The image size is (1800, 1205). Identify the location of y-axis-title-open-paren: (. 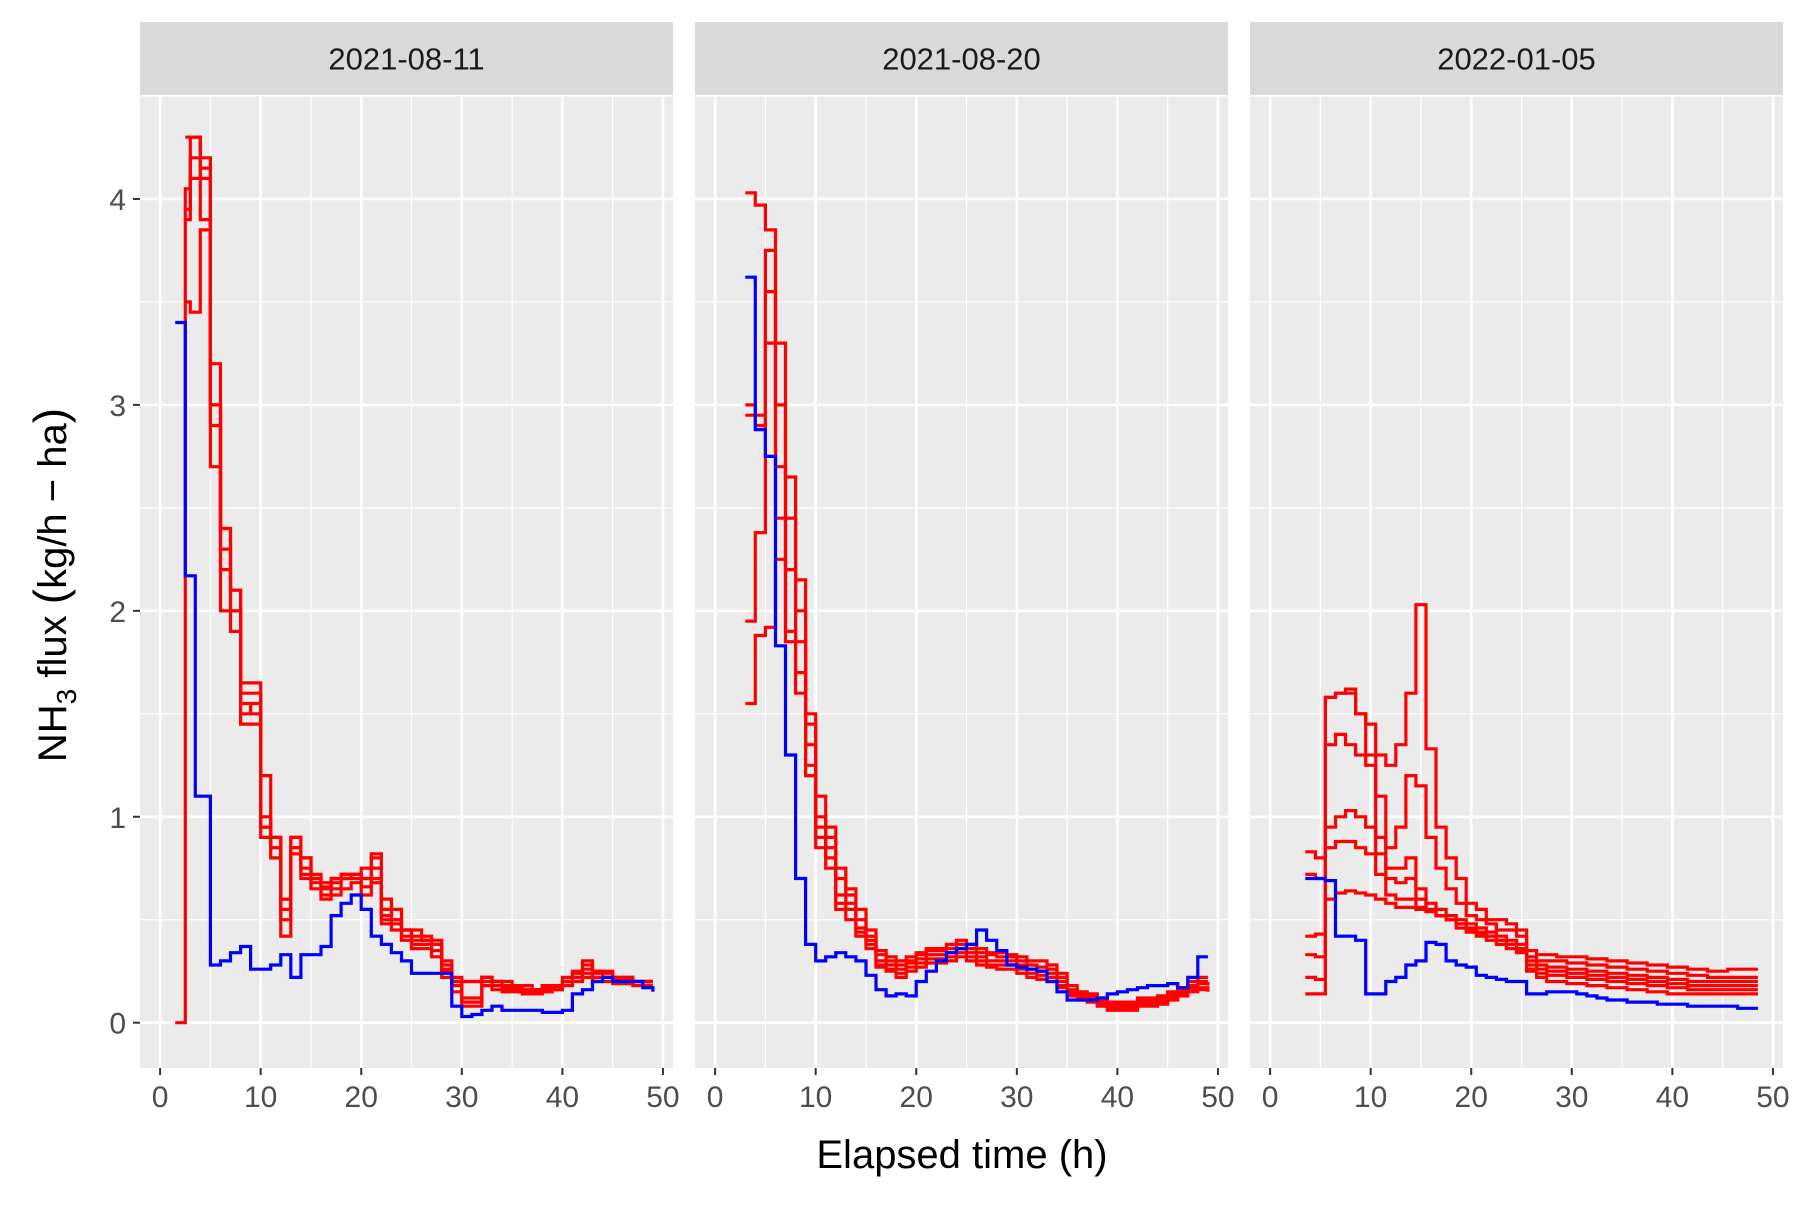
(50, 596).